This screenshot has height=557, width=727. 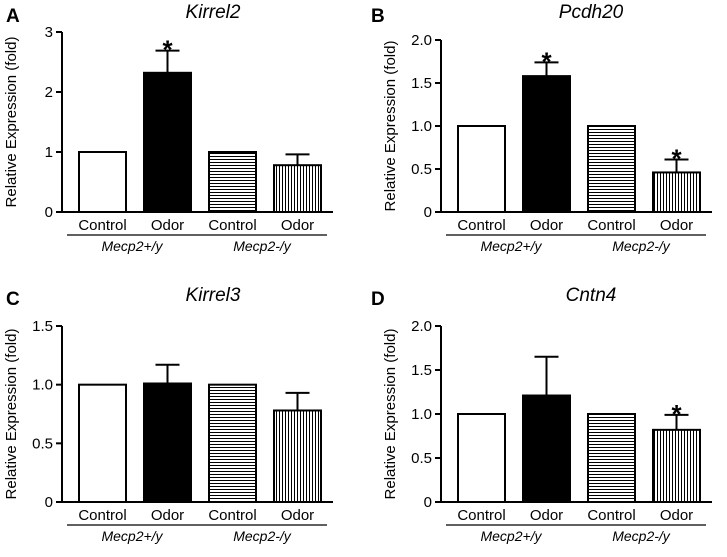 I want to click on y-tick-label: 1, so click(x=49, y=152).